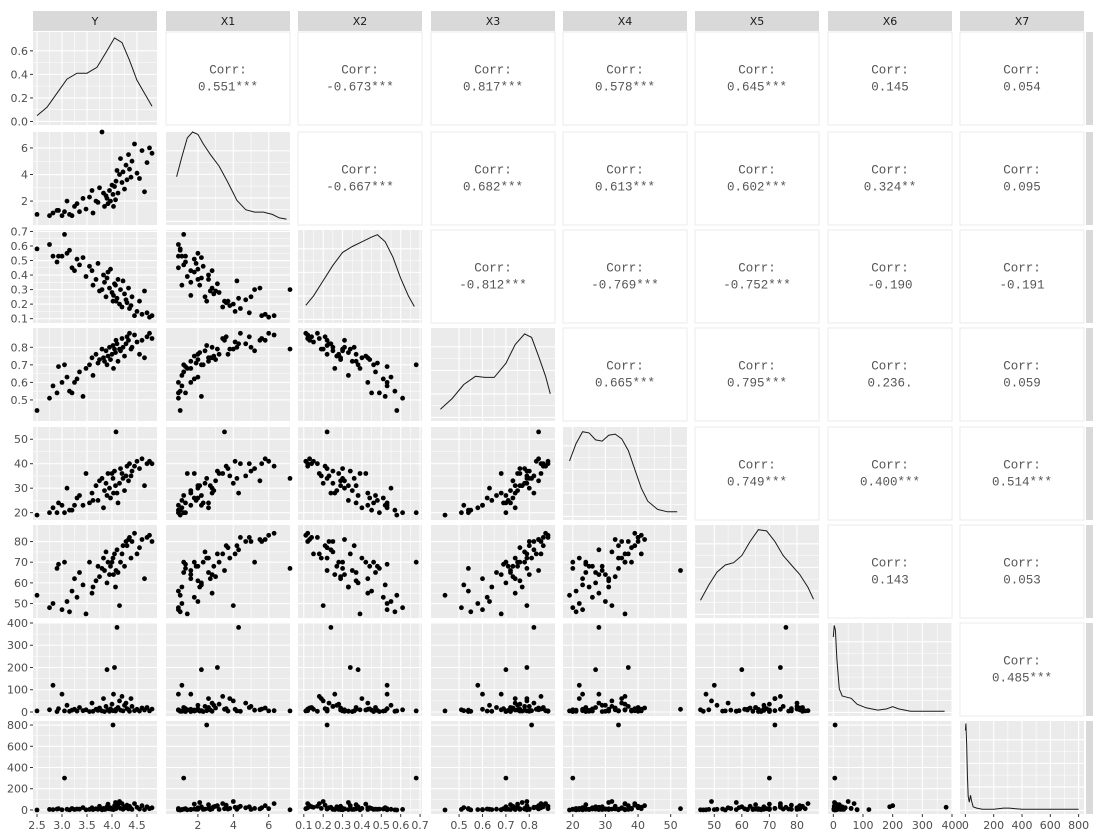  What do you see at coordinates (1022, 78) in the screenshot?
I see `corr-panel-Y-X7: Corr: 0.054` at bounding box center [1022, 78].